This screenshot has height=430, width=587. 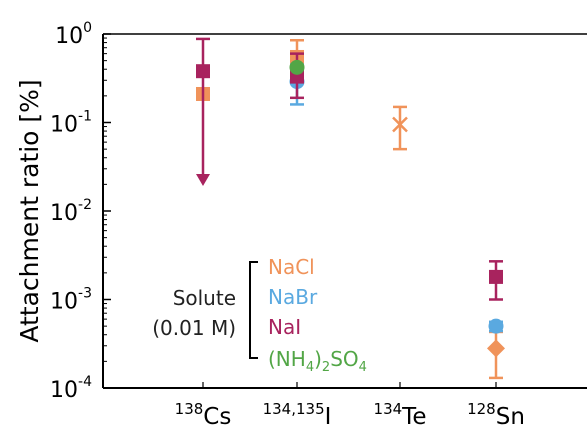 What do you see at coordinates (496, 415) in the screenshot?
I see `x-category-label: 128Sn` at bounding box center [496, 415].